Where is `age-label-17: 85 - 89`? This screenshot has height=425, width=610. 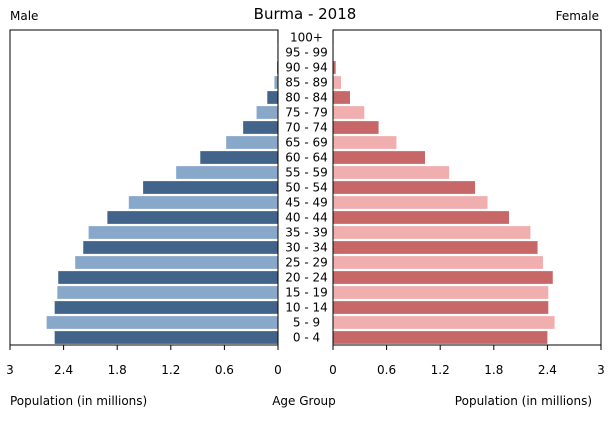 age-label-17: 85 - 89 is located at coordinates (306, 83).